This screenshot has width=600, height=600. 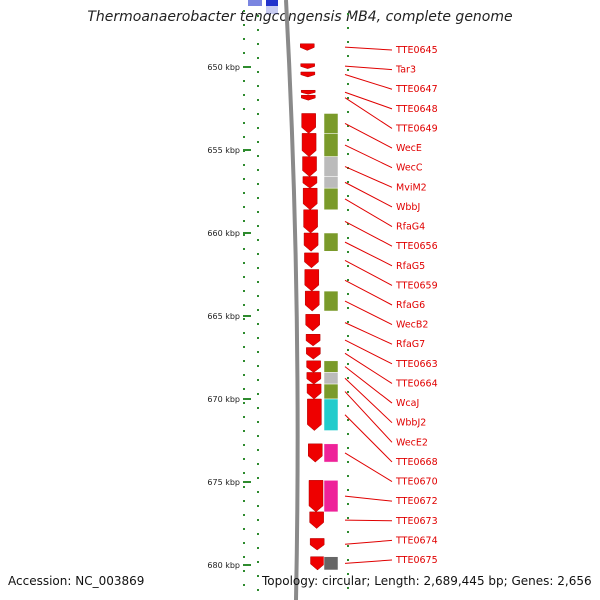 What do you see at coordinates (416, 560) in the screenshot?
I see `gene-label: TTE0675` at bounding box center [416, 560].